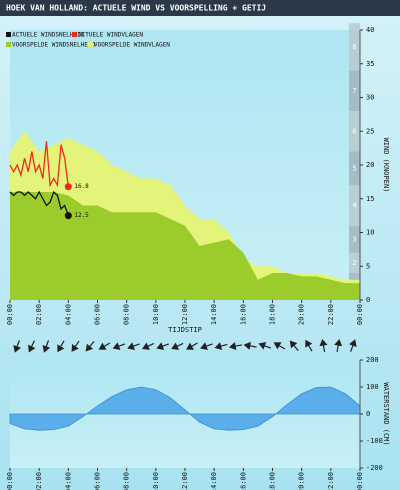 The width and height of the screenshot is (400, 490). Describe the element at coordinates (370, 30) in the screenshot. I see `y-tick-label: 40` at that location.